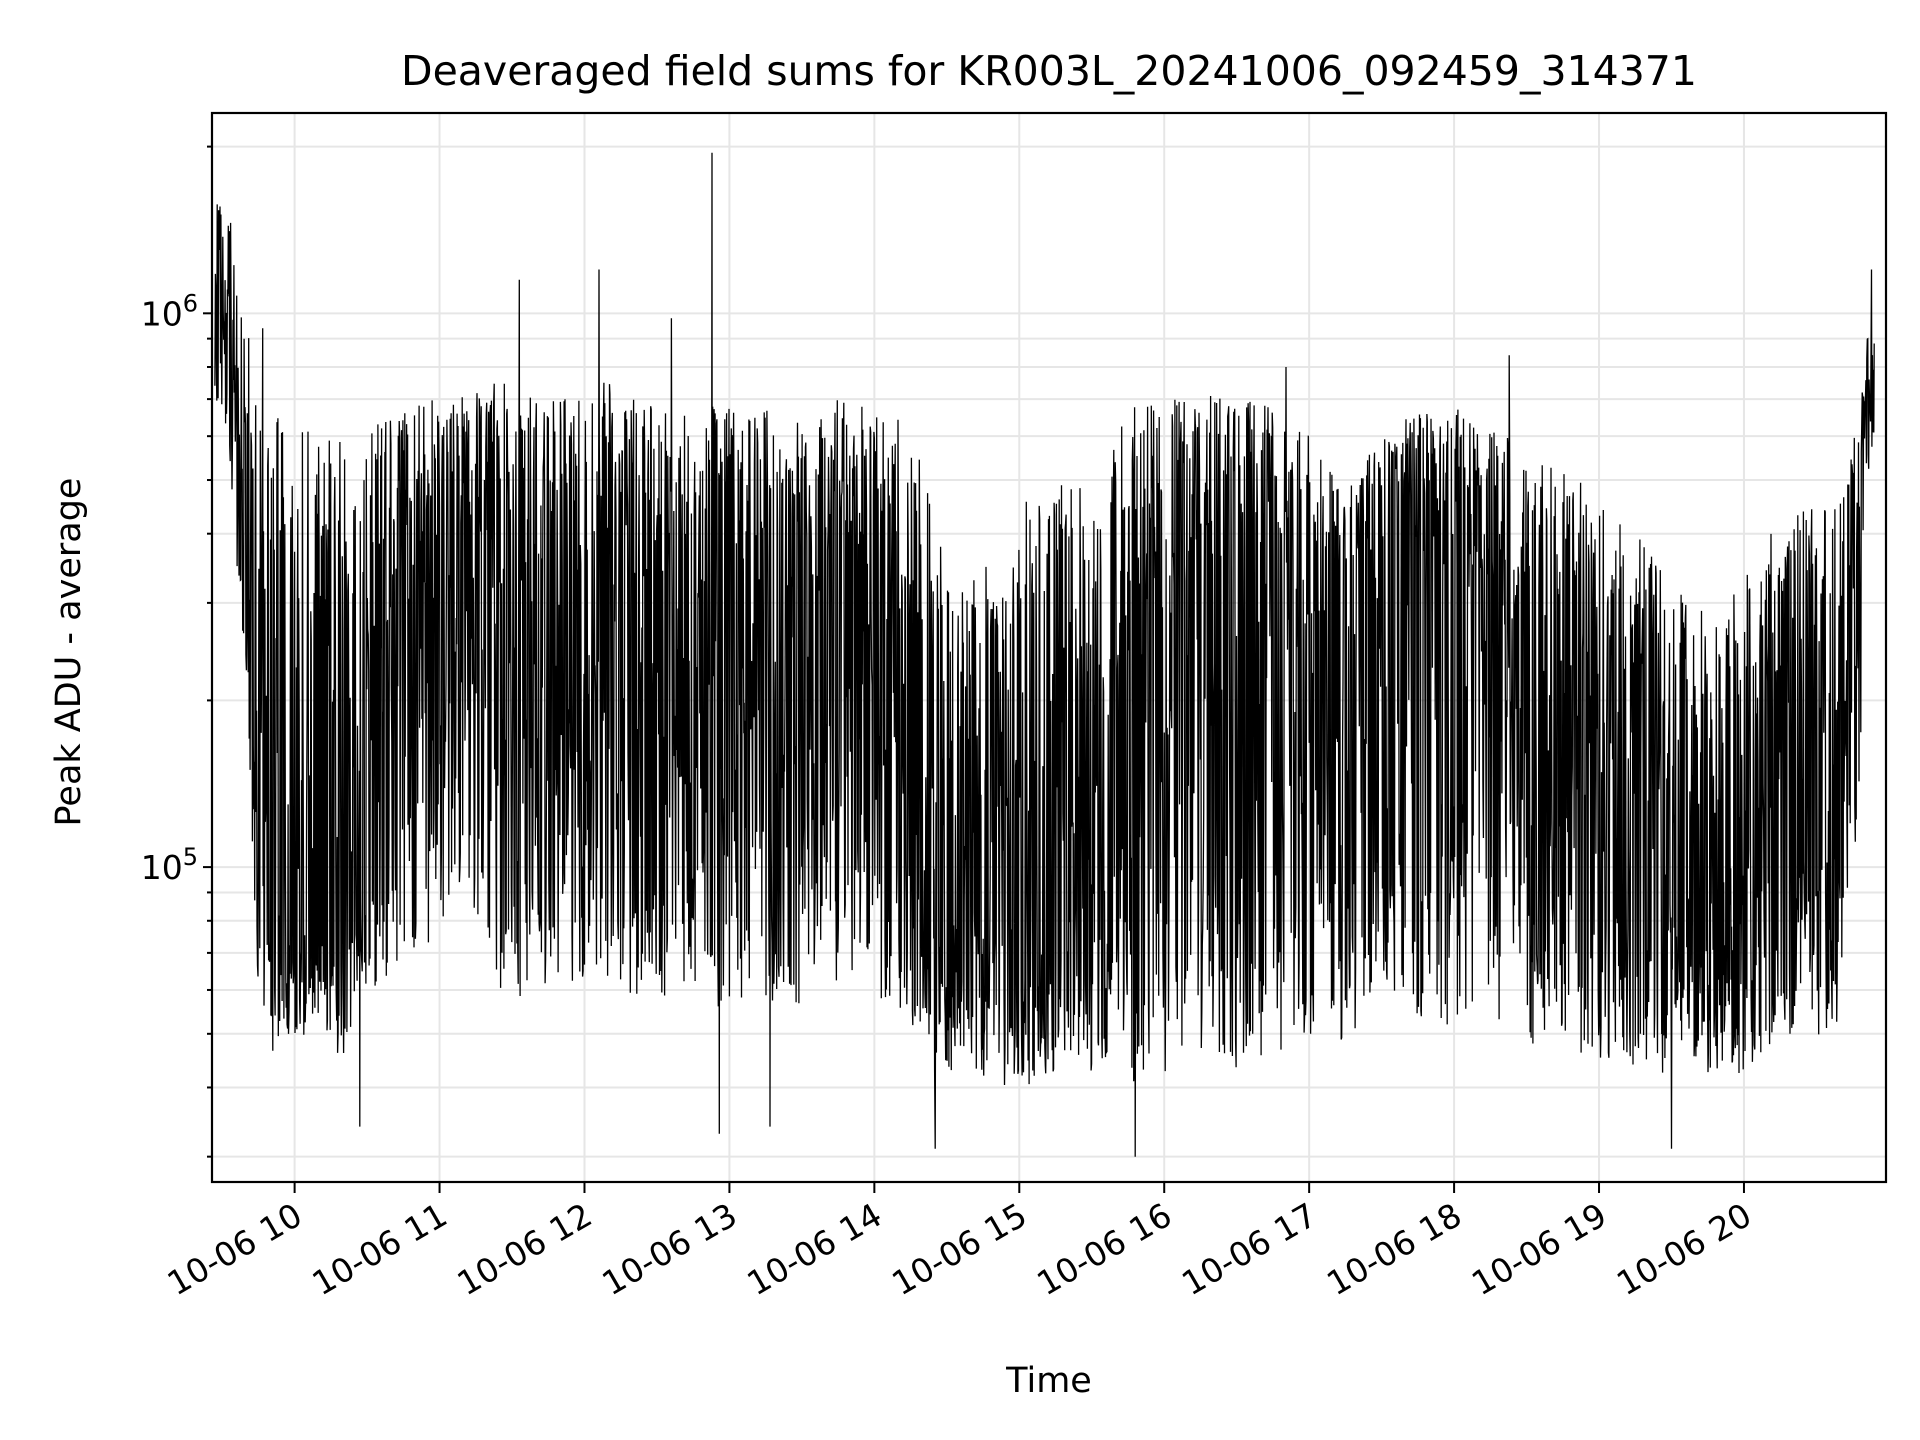  What do you see at coordinates (1048, 1381) in the screenshot?
I see `x-axis-label: Time` at bounding box center [1048, 1381].